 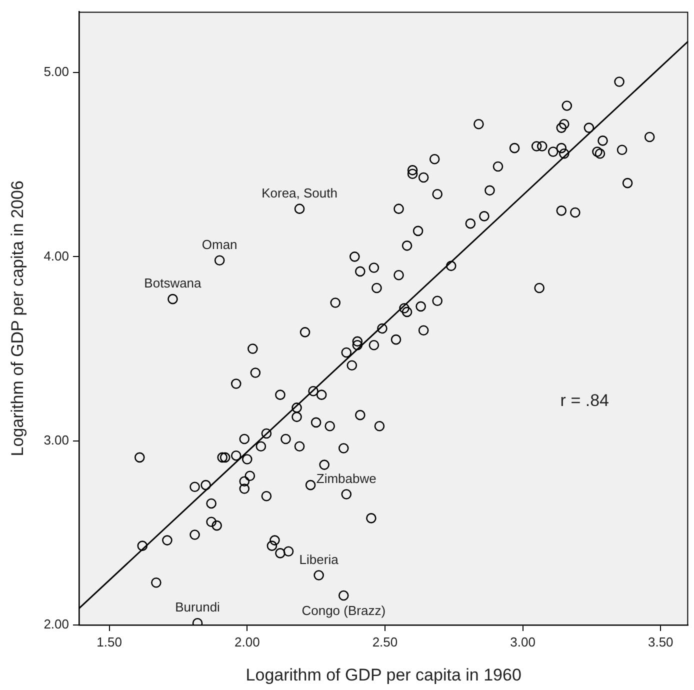 What do you see at coordinates (56, 72) in the screenshot?
I see `y-tick-label: 5.00` at bounding box center [56, 72].